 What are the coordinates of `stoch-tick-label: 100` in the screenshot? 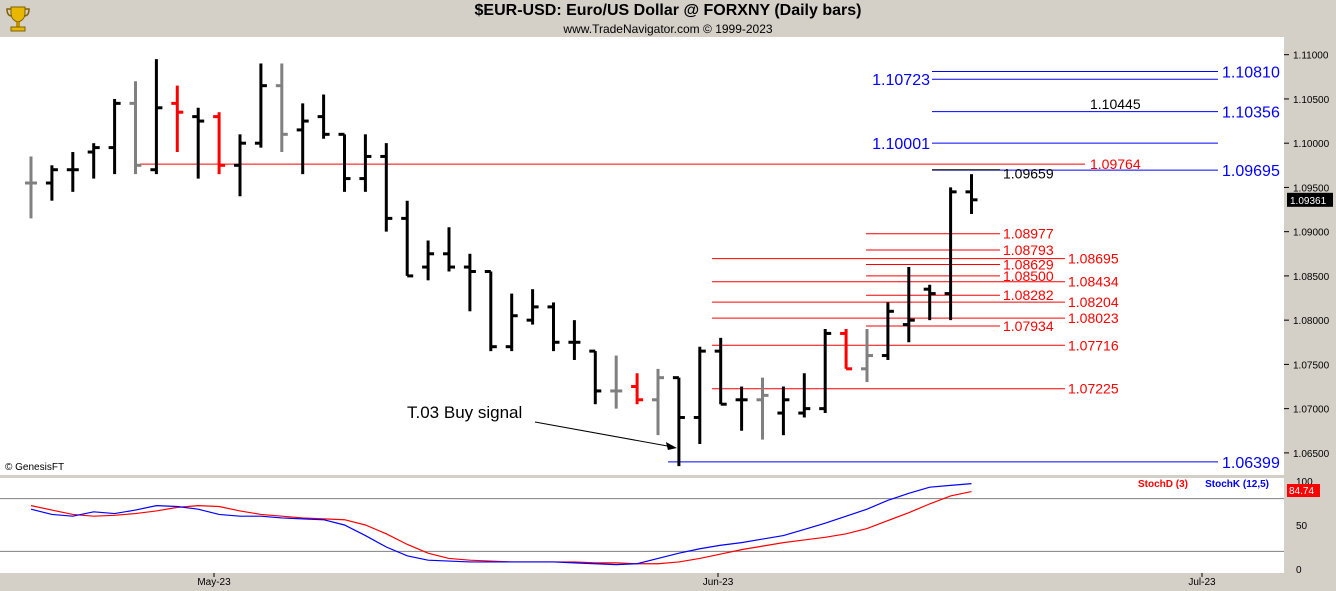 It's located at (1304, 482).